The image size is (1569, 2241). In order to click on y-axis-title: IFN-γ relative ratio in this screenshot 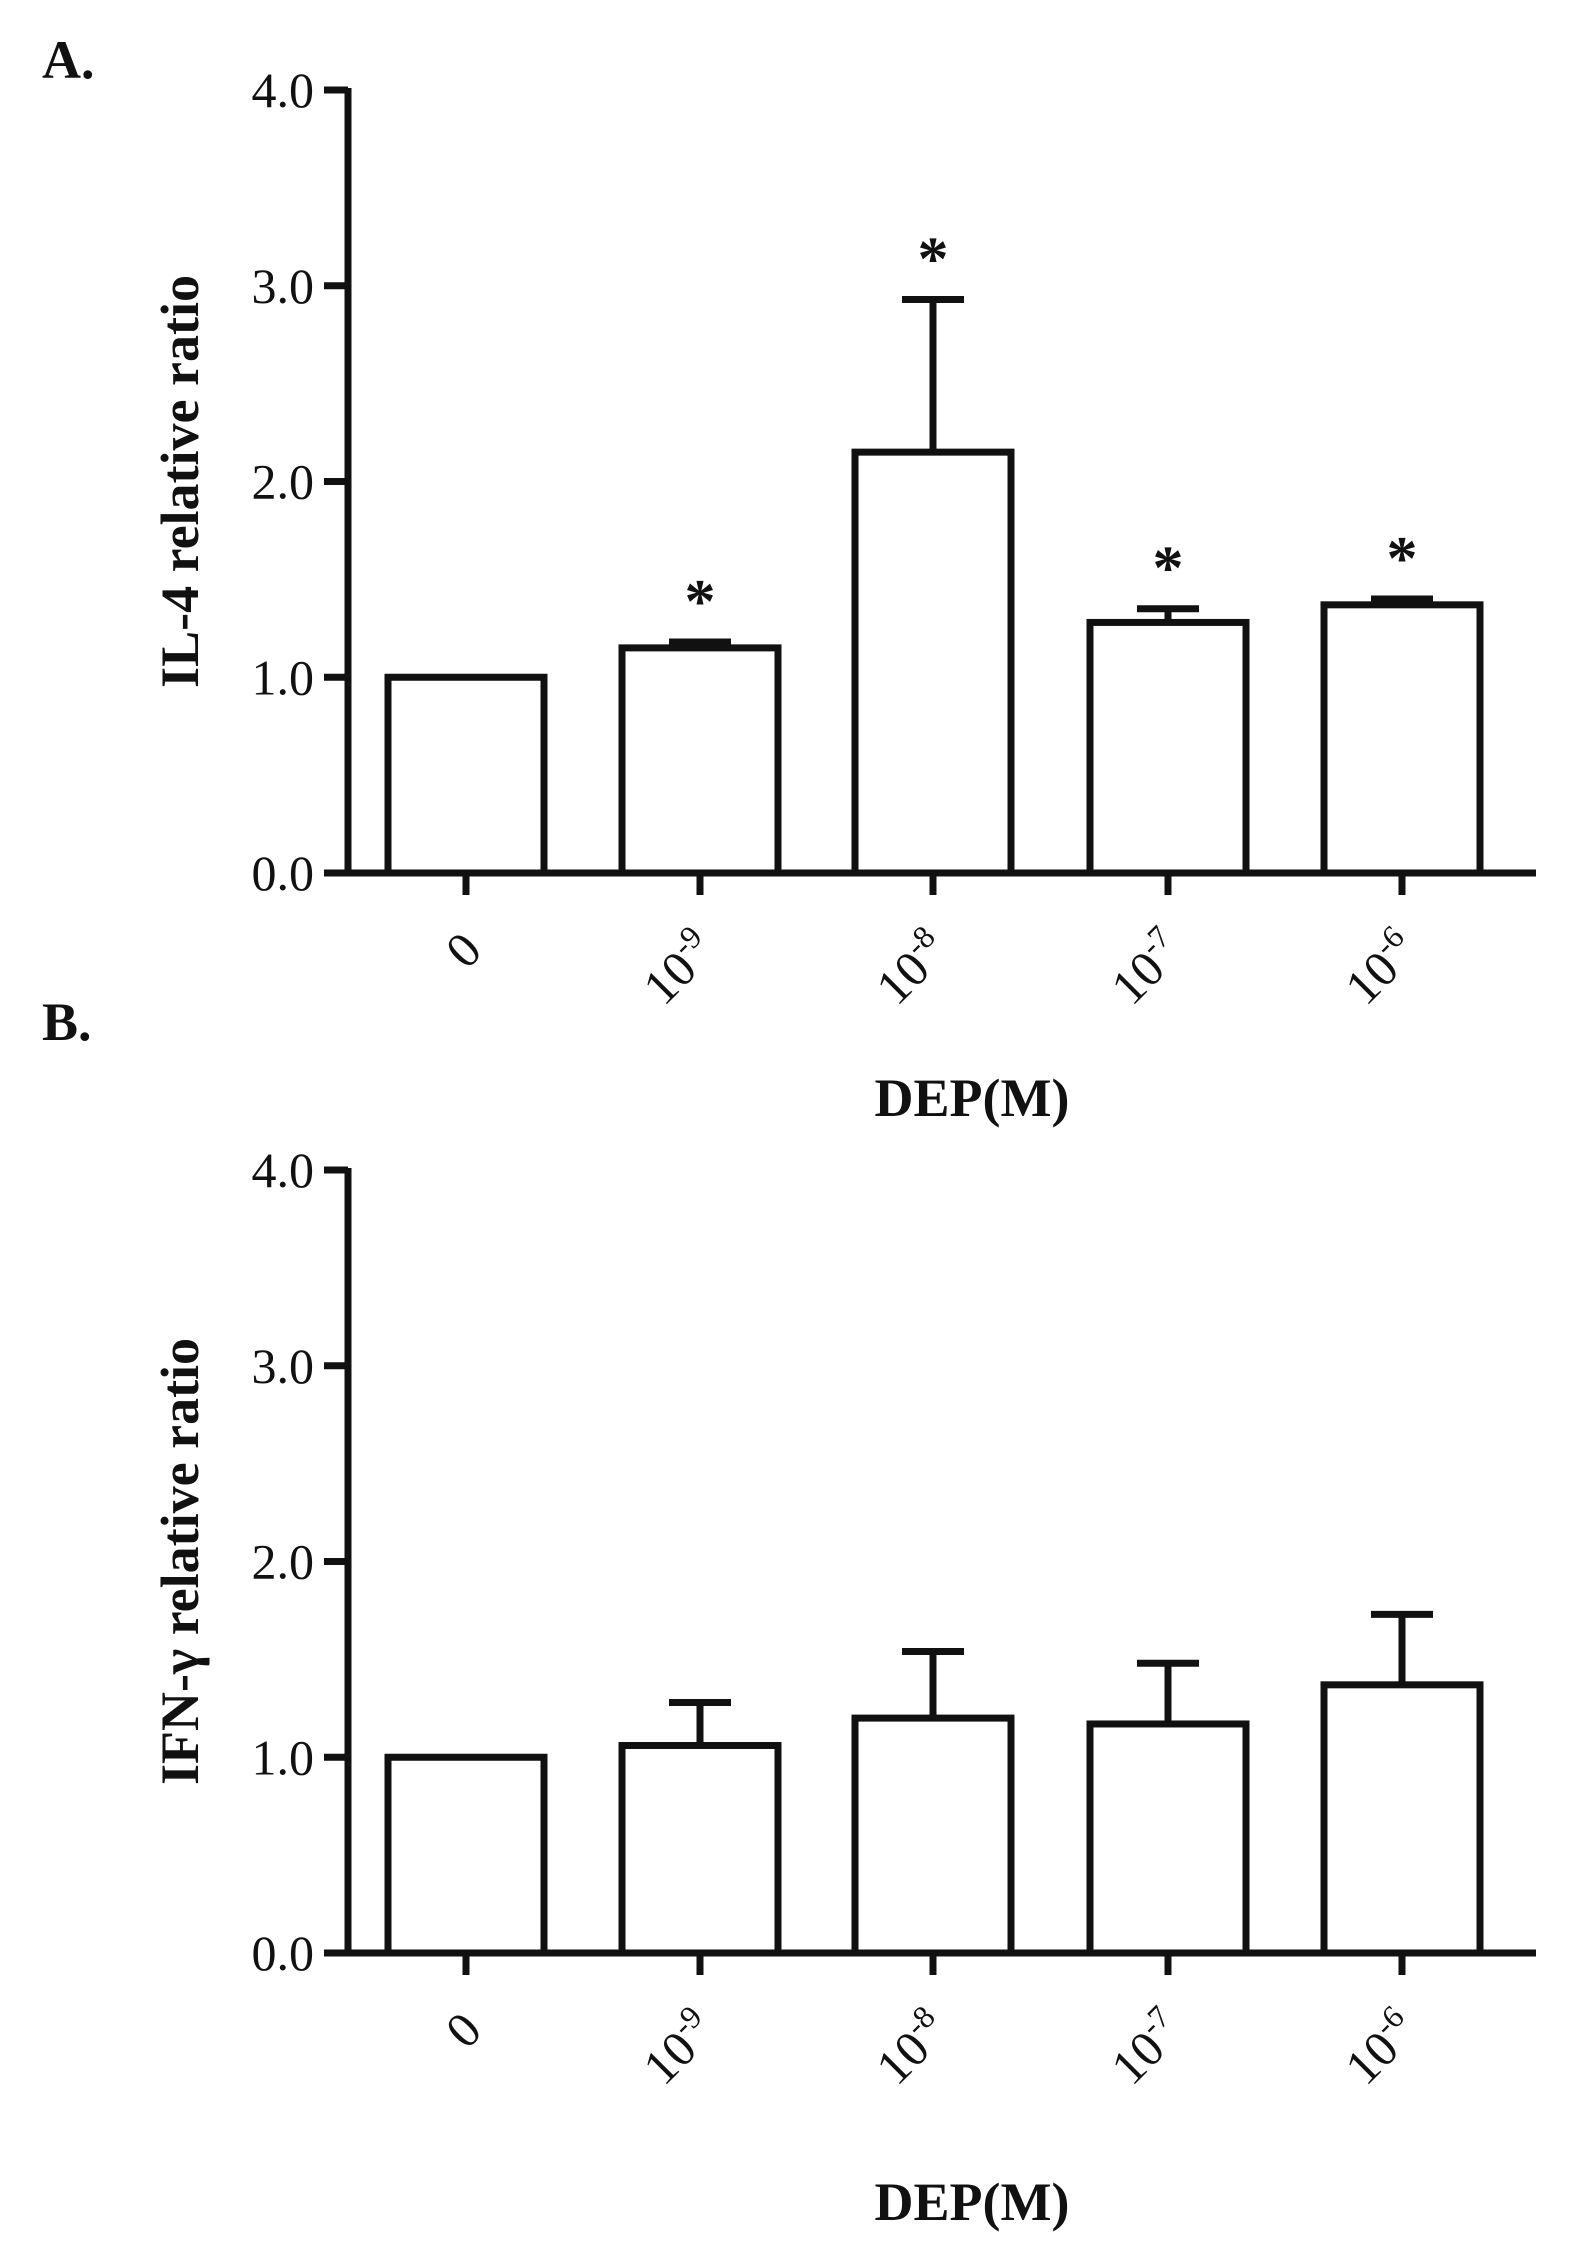, I will do `click(180, 1561)`.